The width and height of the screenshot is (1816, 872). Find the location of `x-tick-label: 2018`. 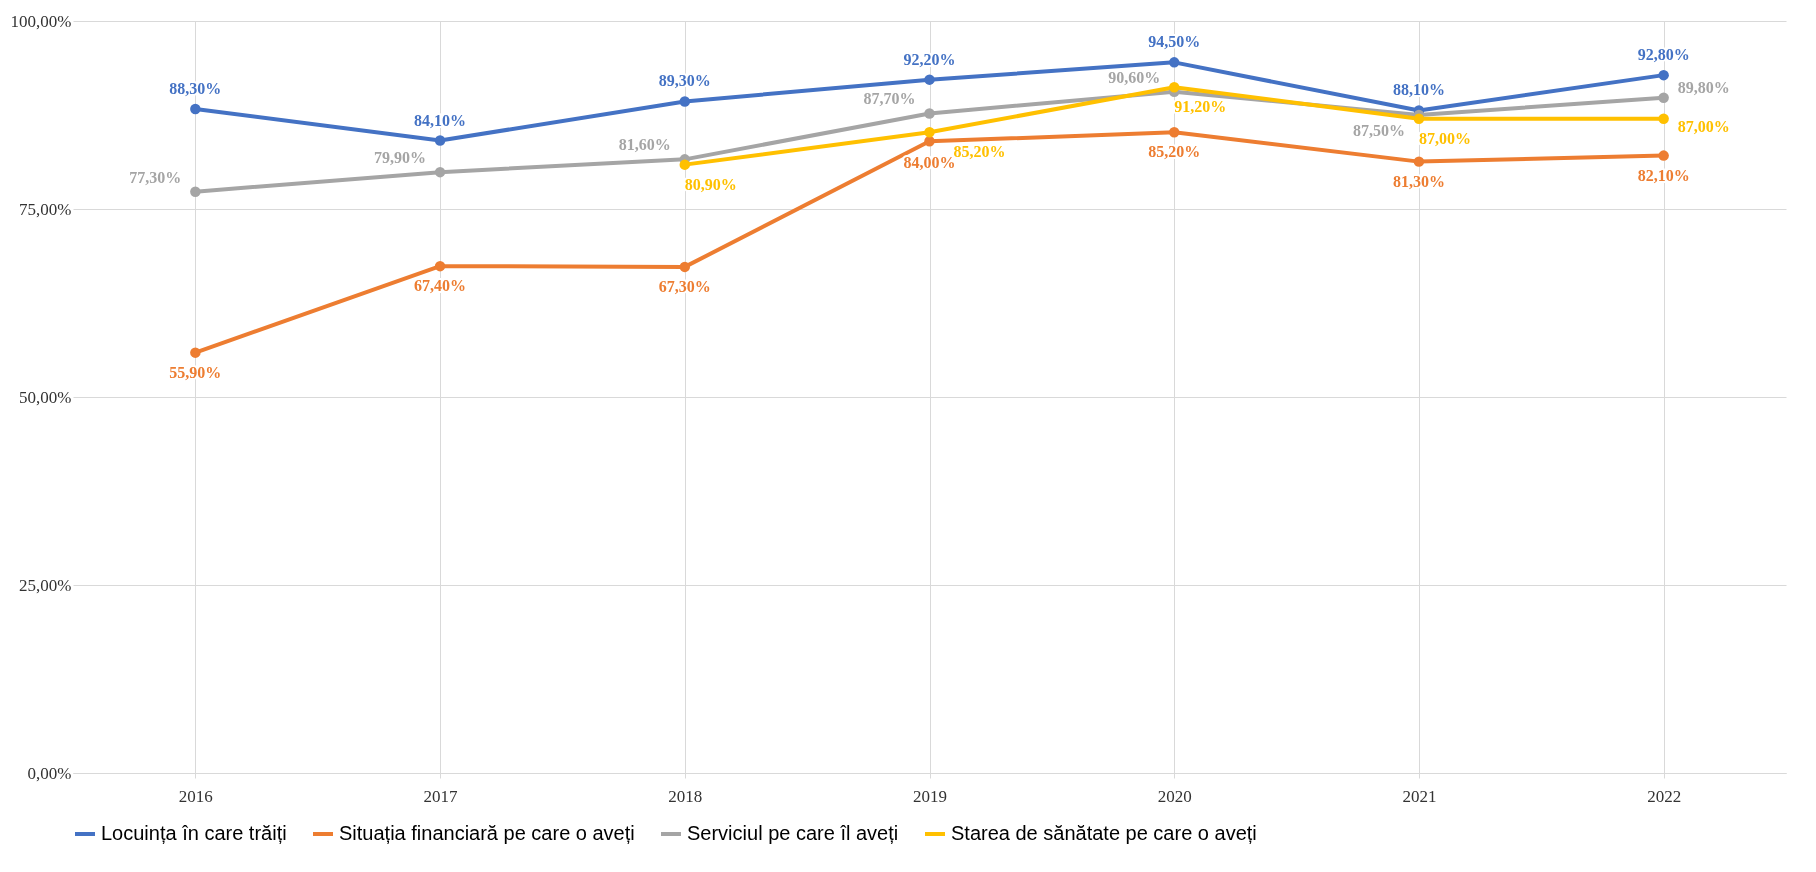

x-tick-label: 2018 is located at coordinates (685, 796).